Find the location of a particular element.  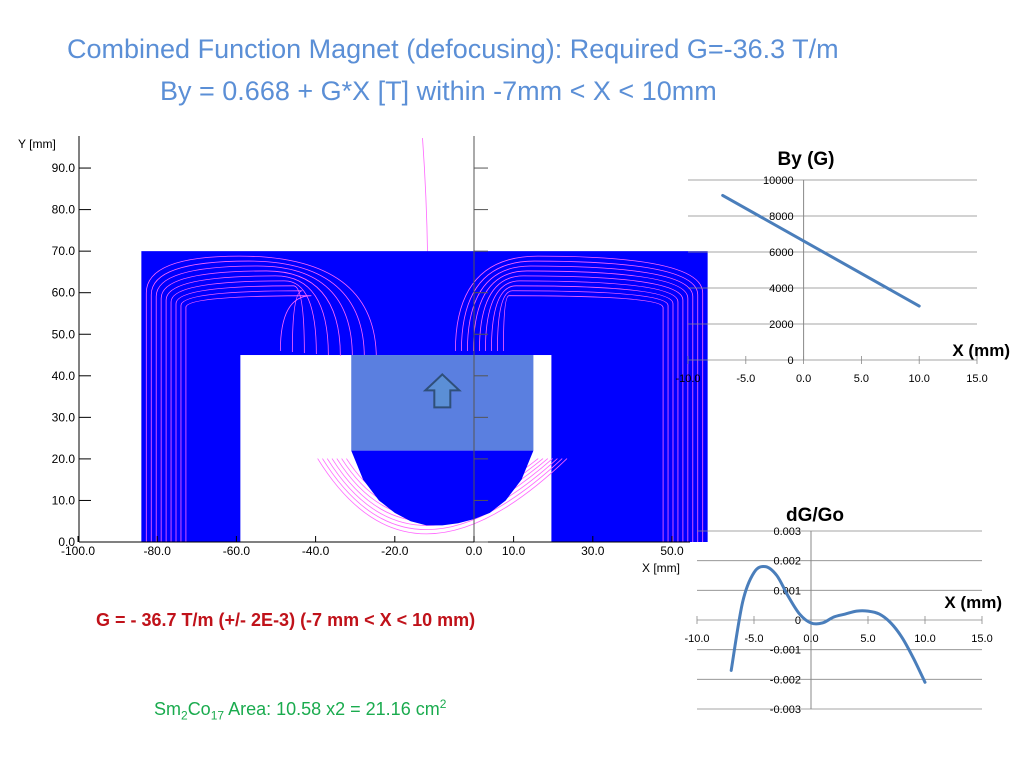

y-tick-label: 30.0 is located at coordinates (64, 417).